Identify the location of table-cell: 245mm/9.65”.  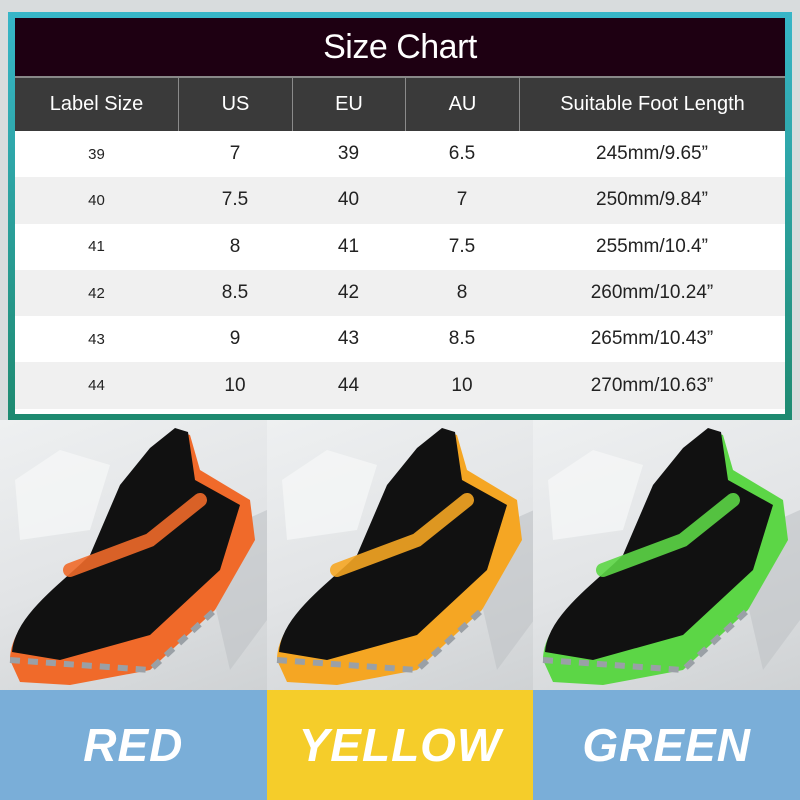
(652, 154).